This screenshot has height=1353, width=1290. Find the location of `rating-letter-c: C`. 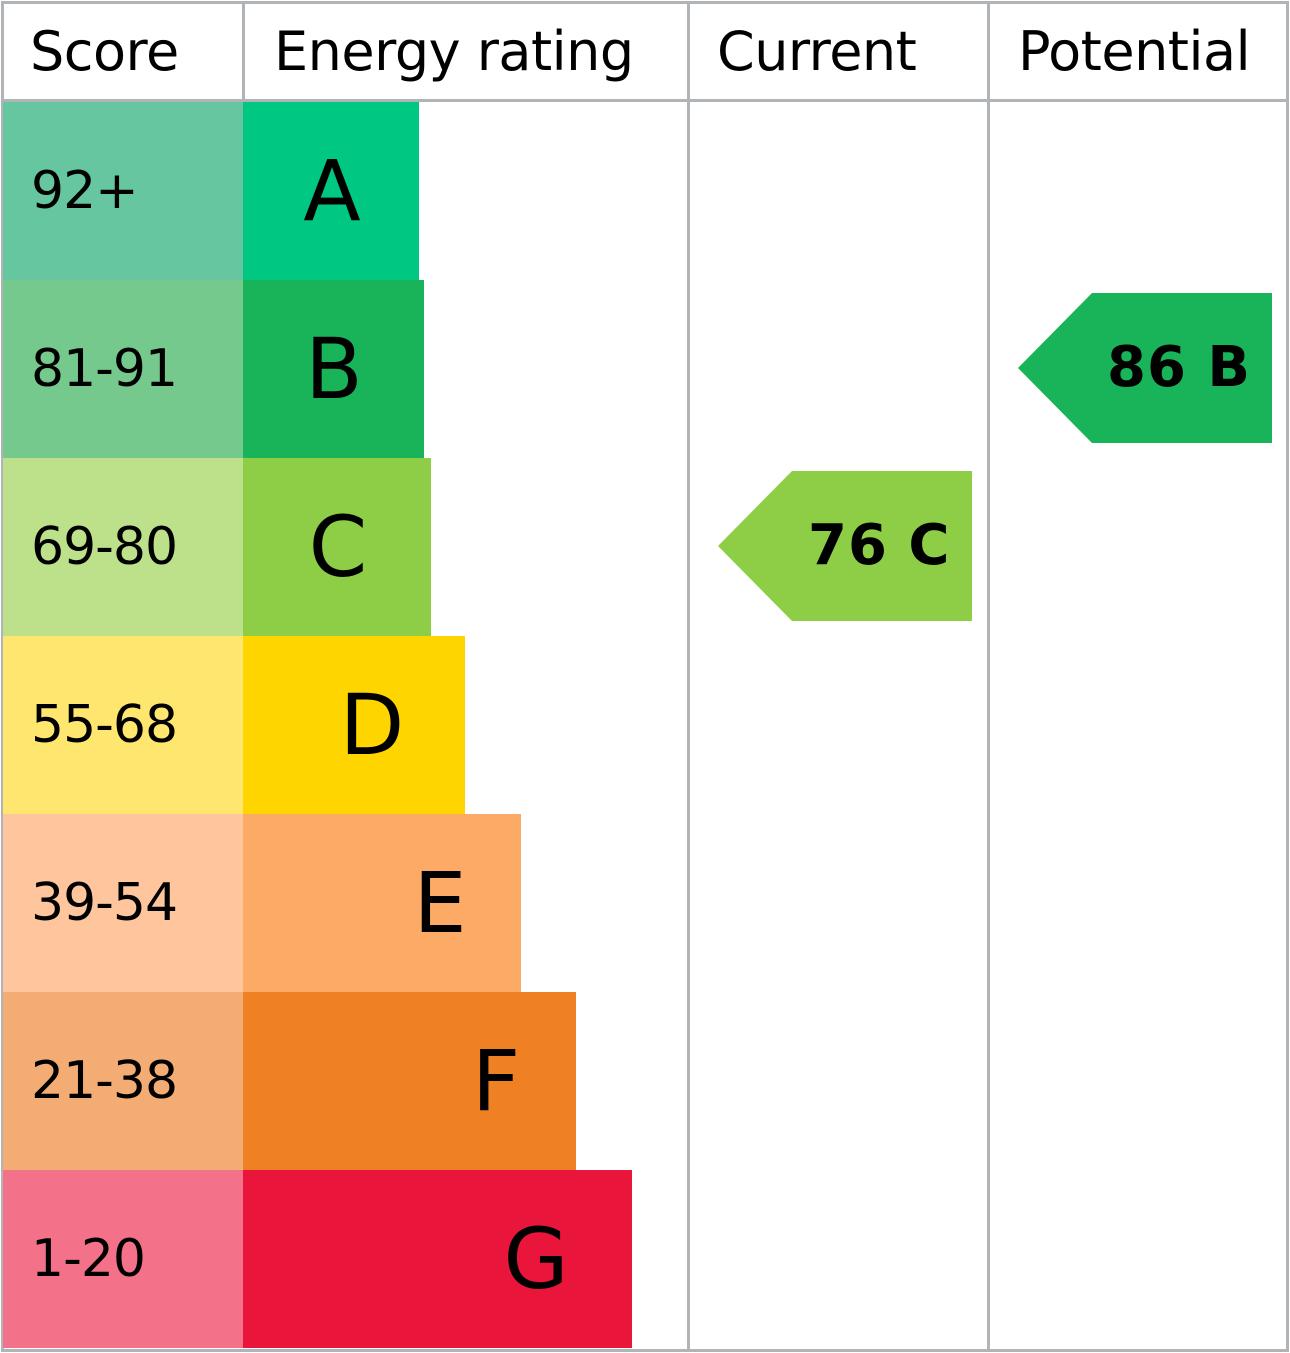

rating-letter-c: C is located at coordinates (338, 547).